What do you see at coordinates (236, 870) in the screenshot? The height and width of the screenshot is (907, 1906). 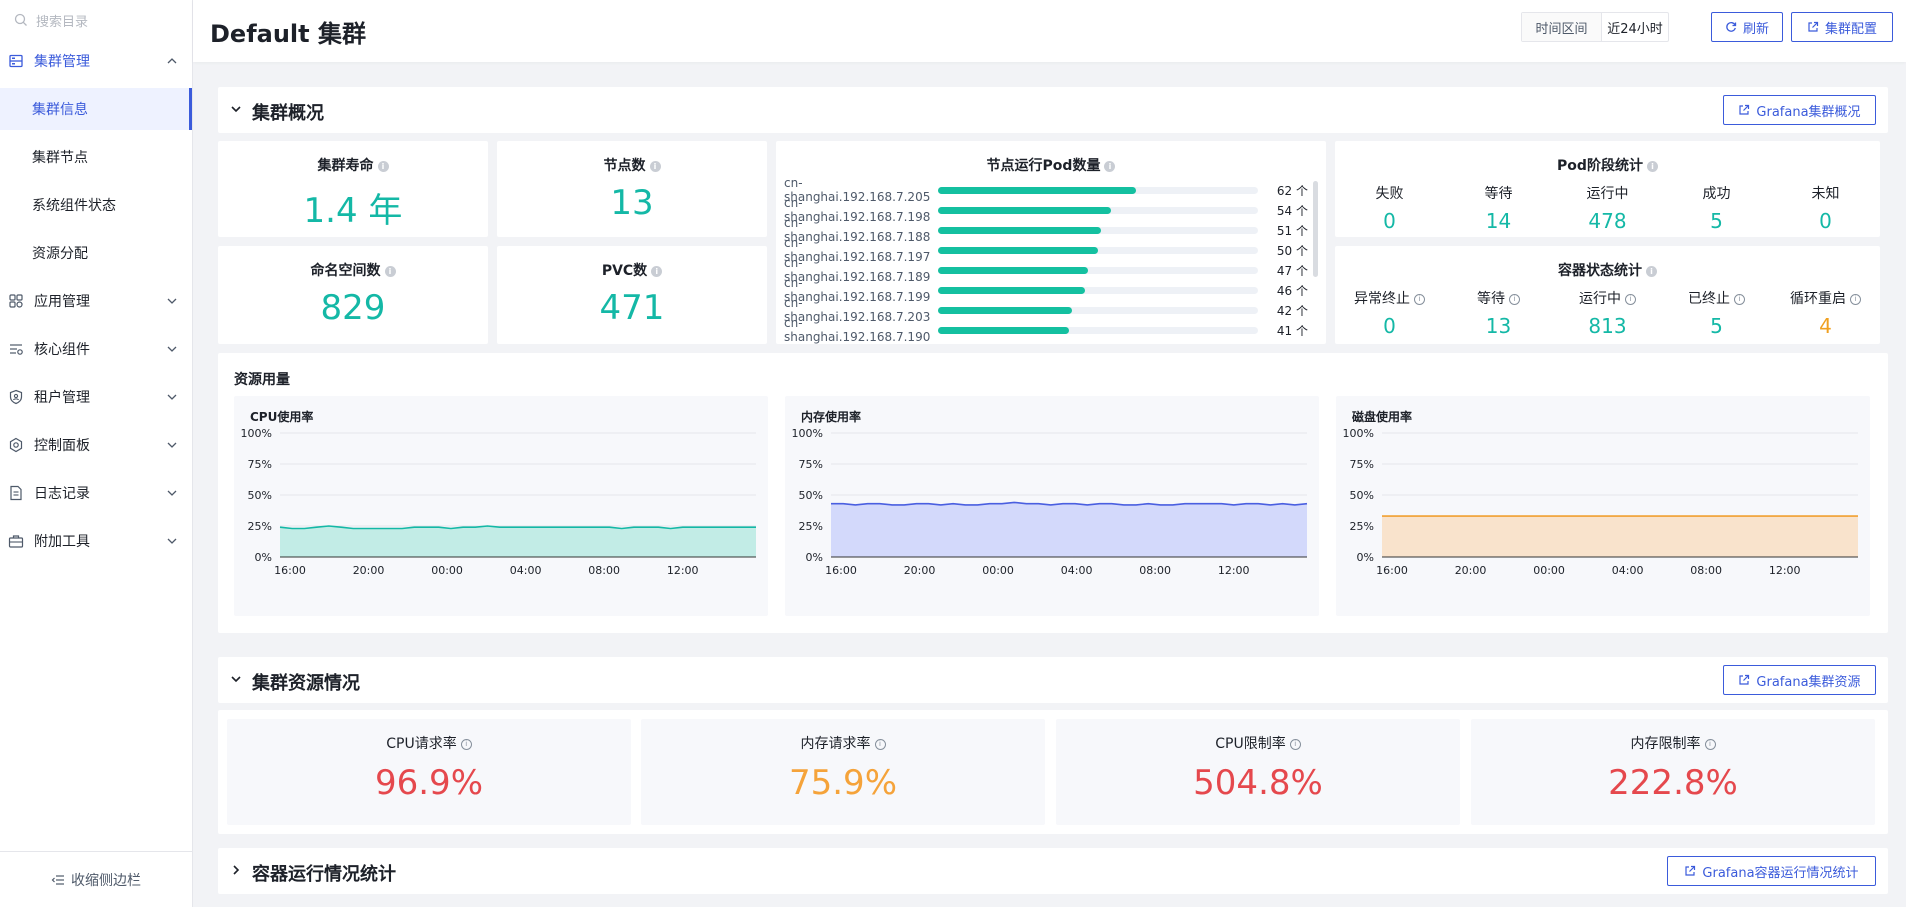 I see `chevron-right-icon` at bounding box center [236, 870].